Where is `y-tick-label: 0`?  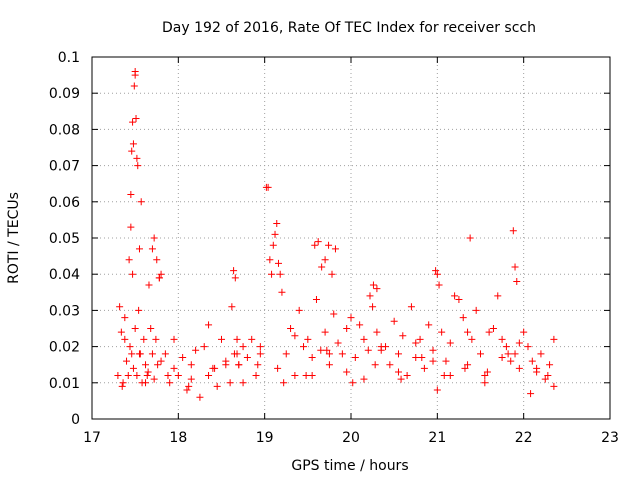
y-tick-label: 0 is located at coordinates (75, 420).